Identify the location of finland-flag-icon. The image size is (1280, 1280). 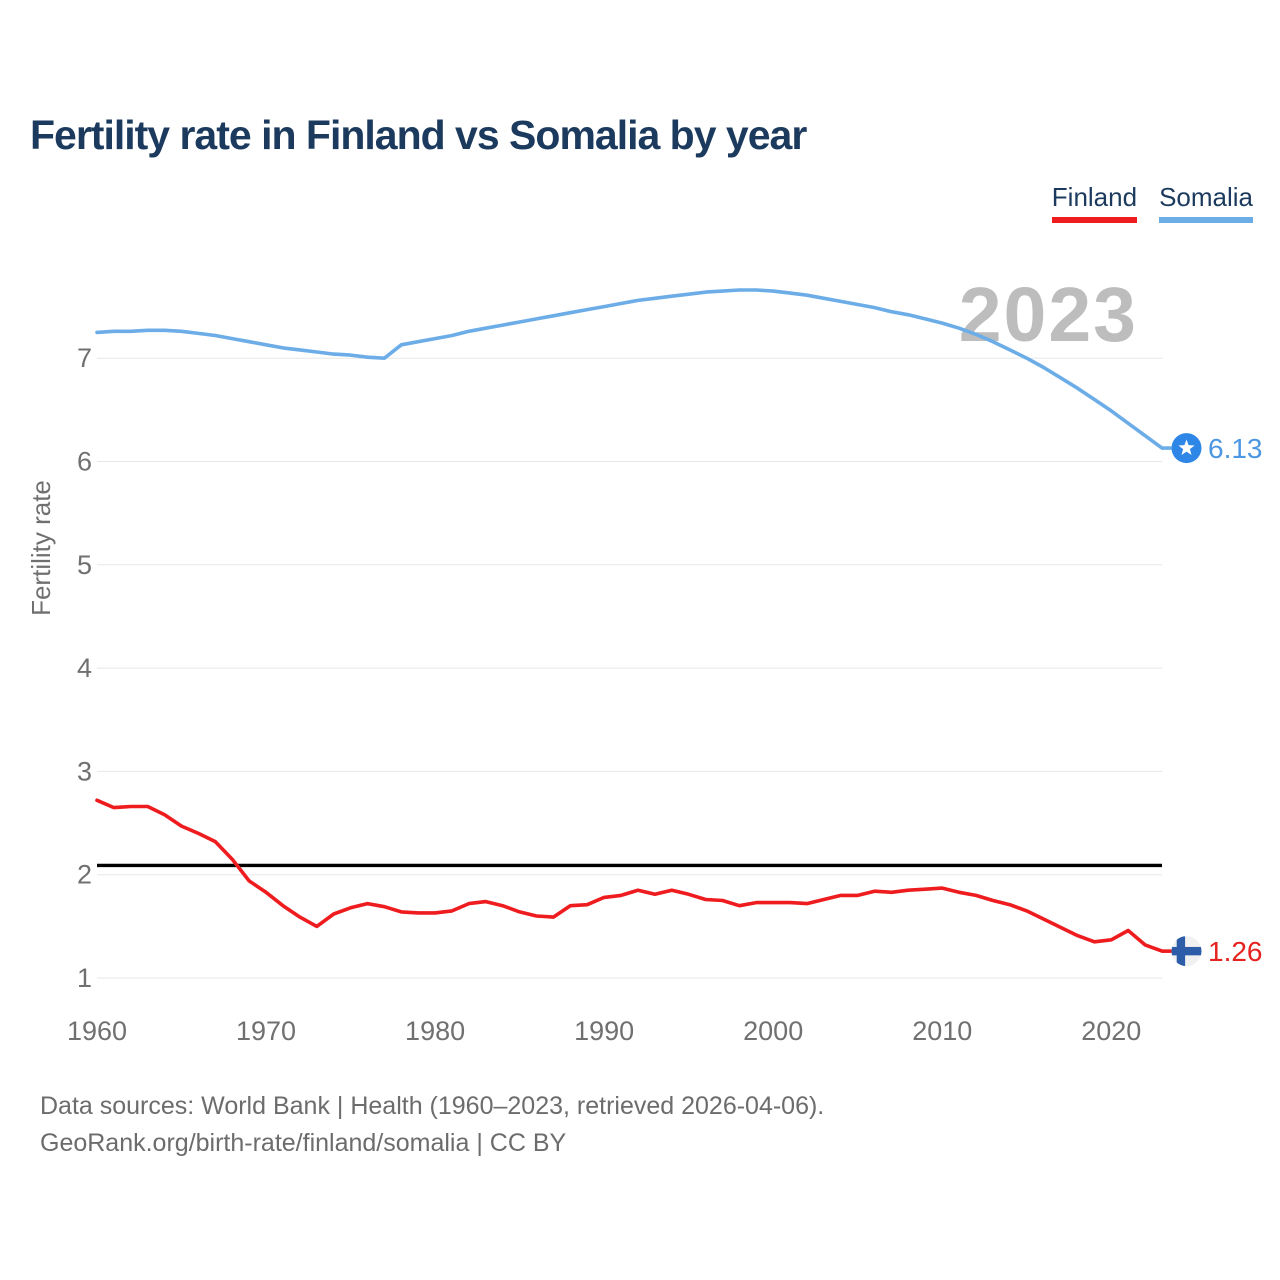
(1186, 951).